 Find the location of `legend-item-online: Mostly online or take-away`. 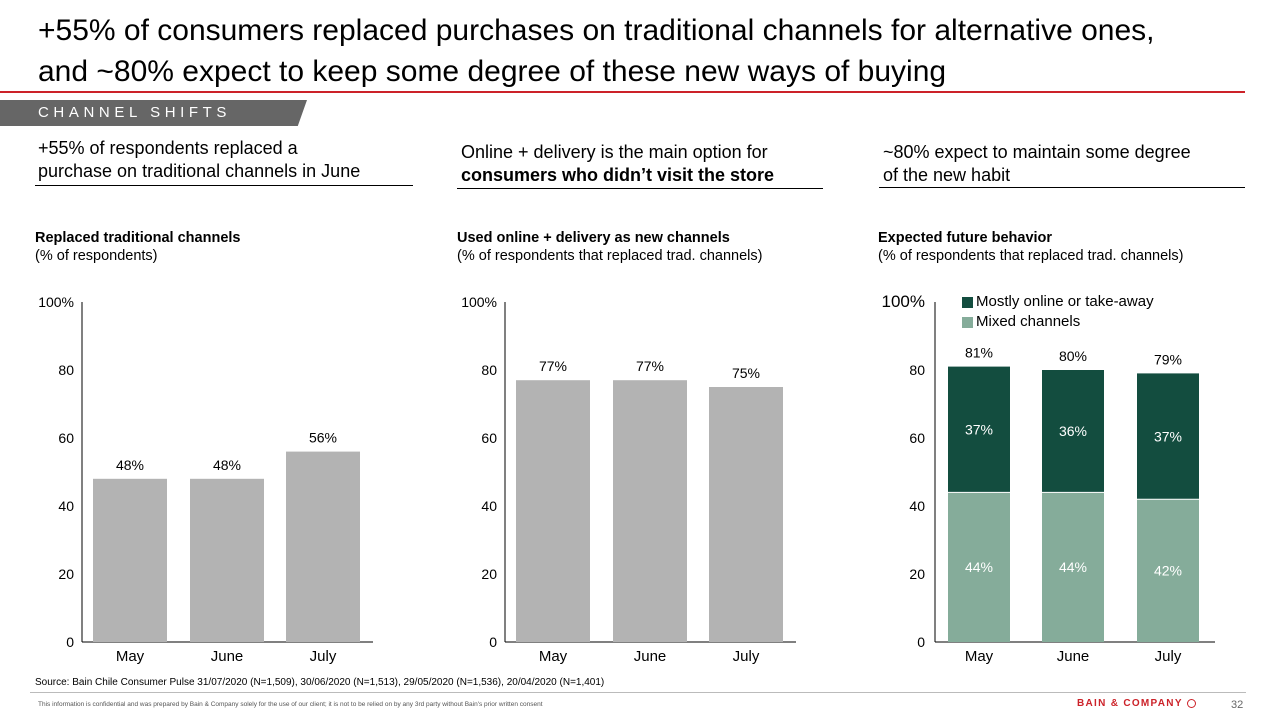

legend-item-online: Mostly online or take-away is located at coordinates (1058, 302).